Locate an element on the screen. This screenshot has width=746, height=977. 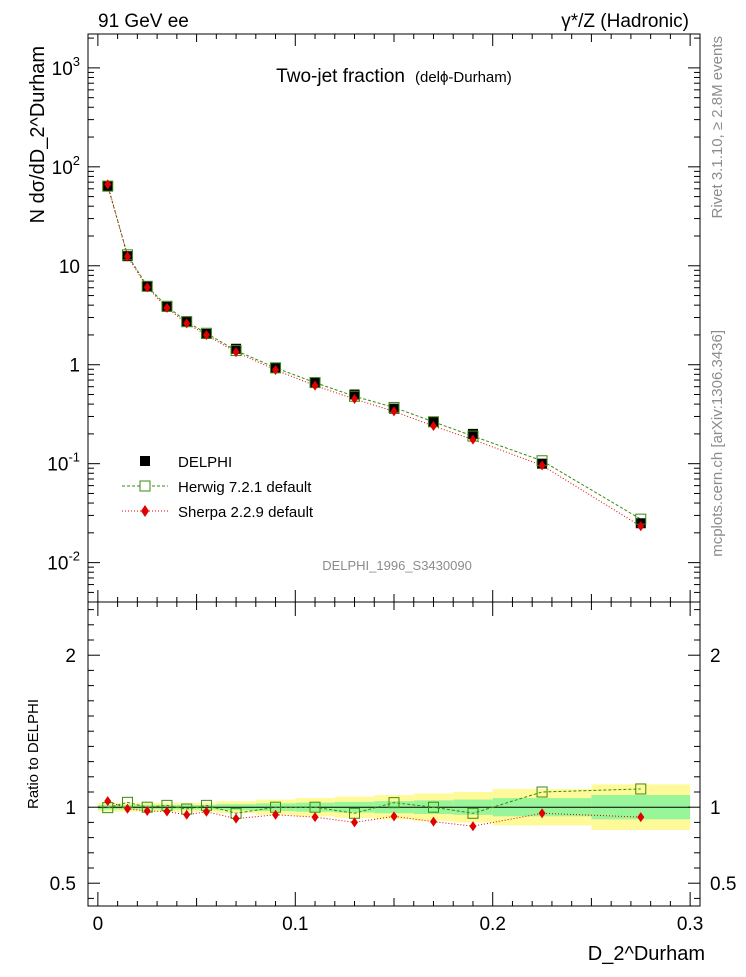
y-tick-label: 10³ is located at coordinates (66, 67).